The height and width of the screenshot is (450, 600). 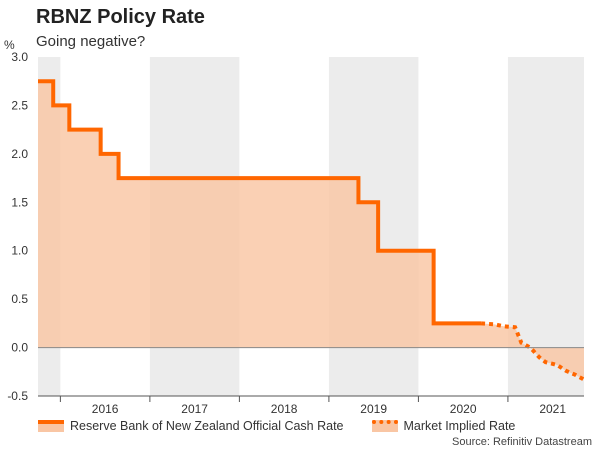 What do you see at coordinates (19, 154) in the screenshot?
I see `y-tick-label: 2.0` at bounding box center [19, 154].